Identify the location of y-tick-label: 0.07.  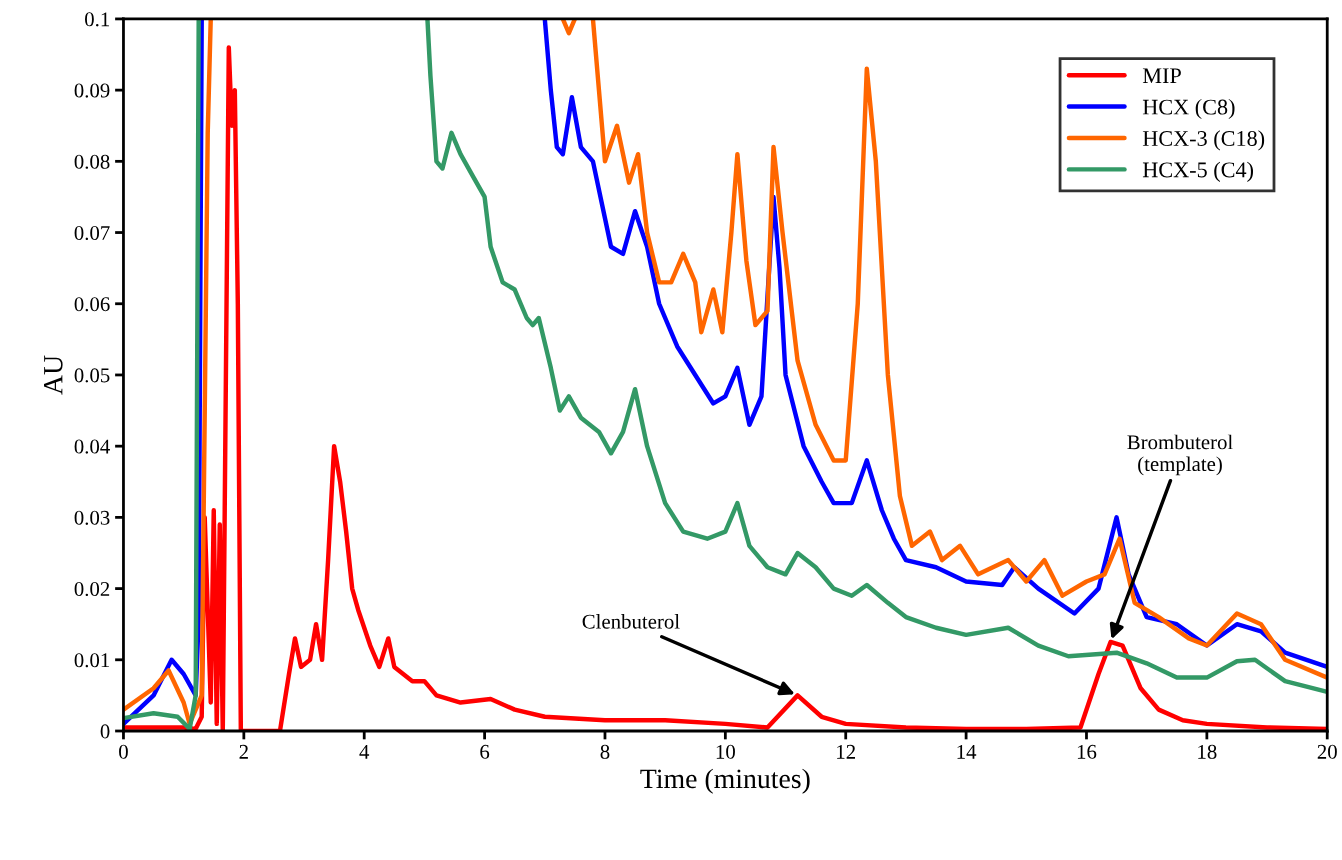
(92, 233).